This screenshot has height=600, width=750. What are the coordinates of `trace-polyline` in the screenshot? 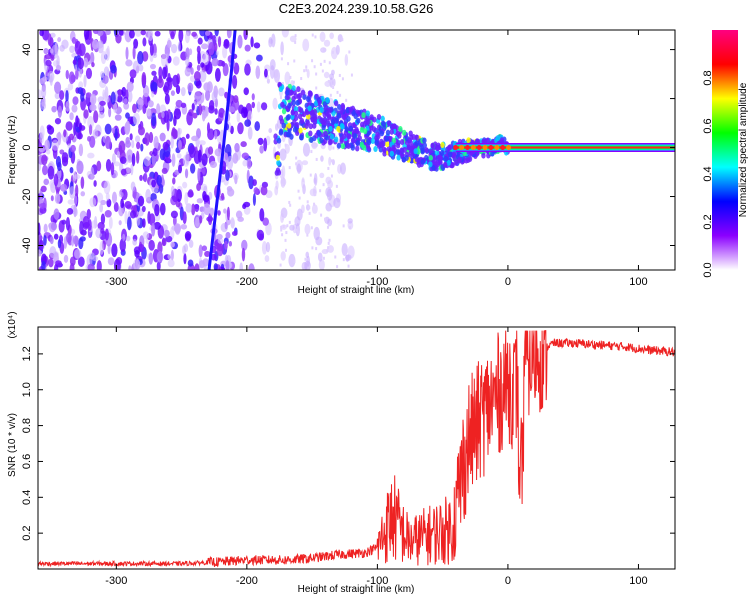 It's located at (222, 150).